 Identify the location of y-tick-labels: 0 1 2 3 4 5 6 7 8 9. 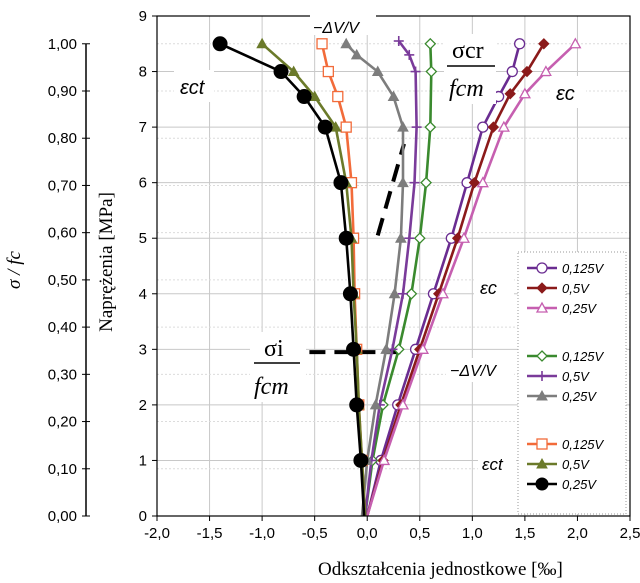
(148, 266).